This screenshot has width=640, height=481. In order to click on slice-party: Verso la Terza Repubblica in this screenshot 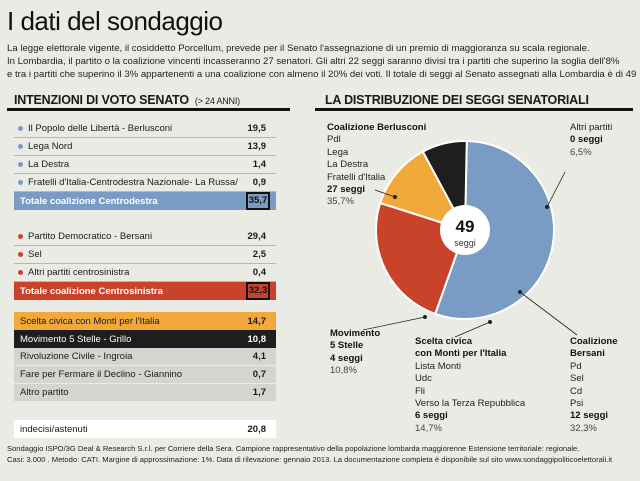, I will do `click(470, 404)`.